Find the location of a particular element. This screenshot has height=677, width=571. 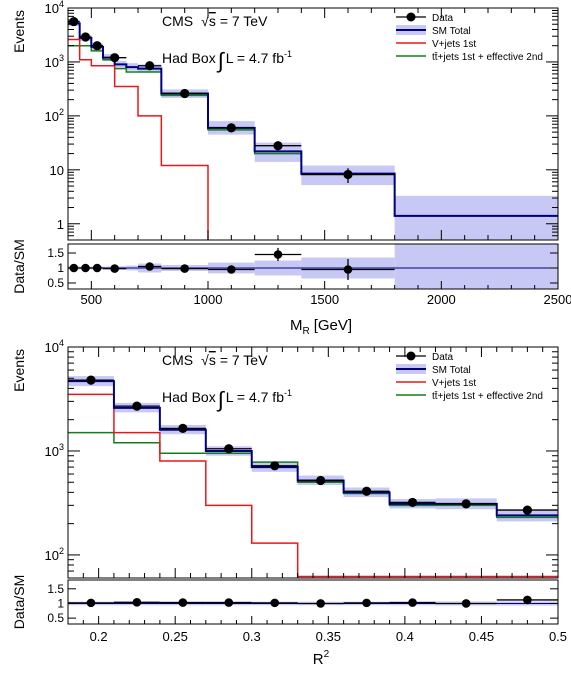

annotation-cms: CMS √s = 7 TeV is located at coordinates (215, 21).